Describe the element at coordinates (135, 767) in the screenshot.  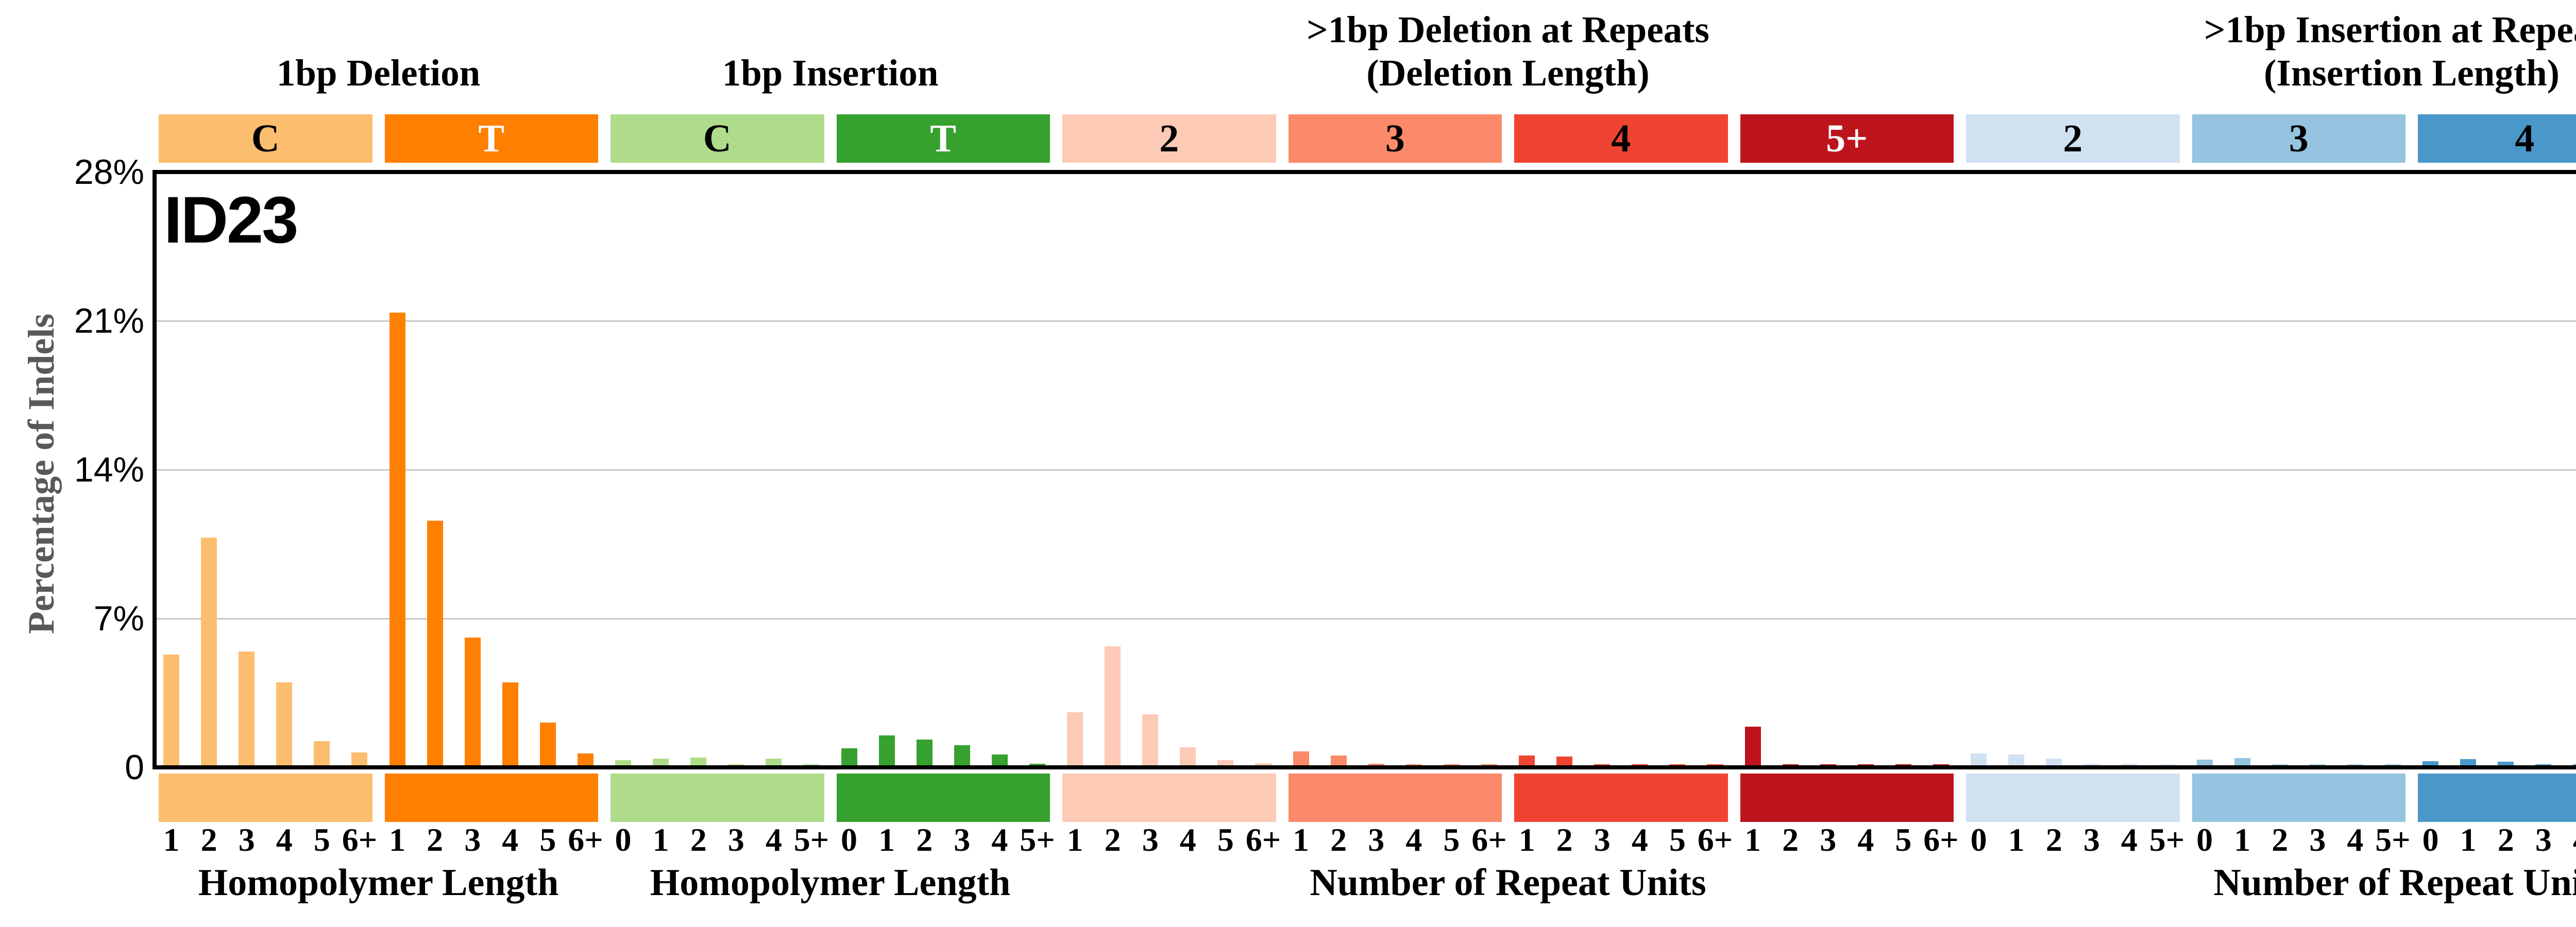
I see `y-tick-label: 0` at that location.